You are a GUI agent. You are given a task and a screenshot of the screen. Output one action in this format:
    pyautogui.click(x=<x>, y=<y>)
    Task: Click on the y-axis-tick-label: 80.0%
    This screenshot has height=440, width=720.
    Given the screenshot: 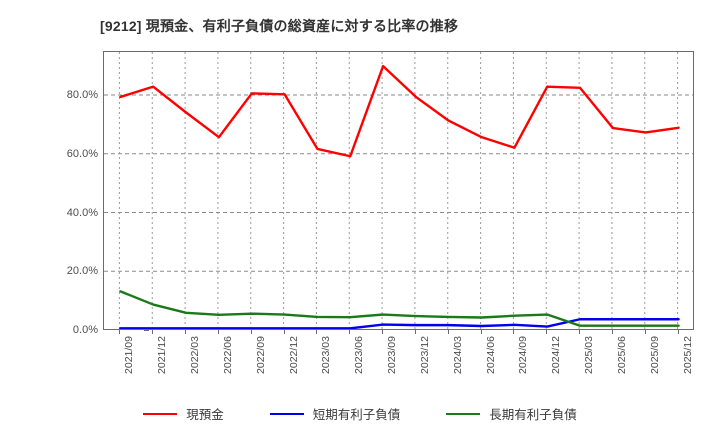 What is the action you would take?
    pyautogui.click(x=82, y=95)
    